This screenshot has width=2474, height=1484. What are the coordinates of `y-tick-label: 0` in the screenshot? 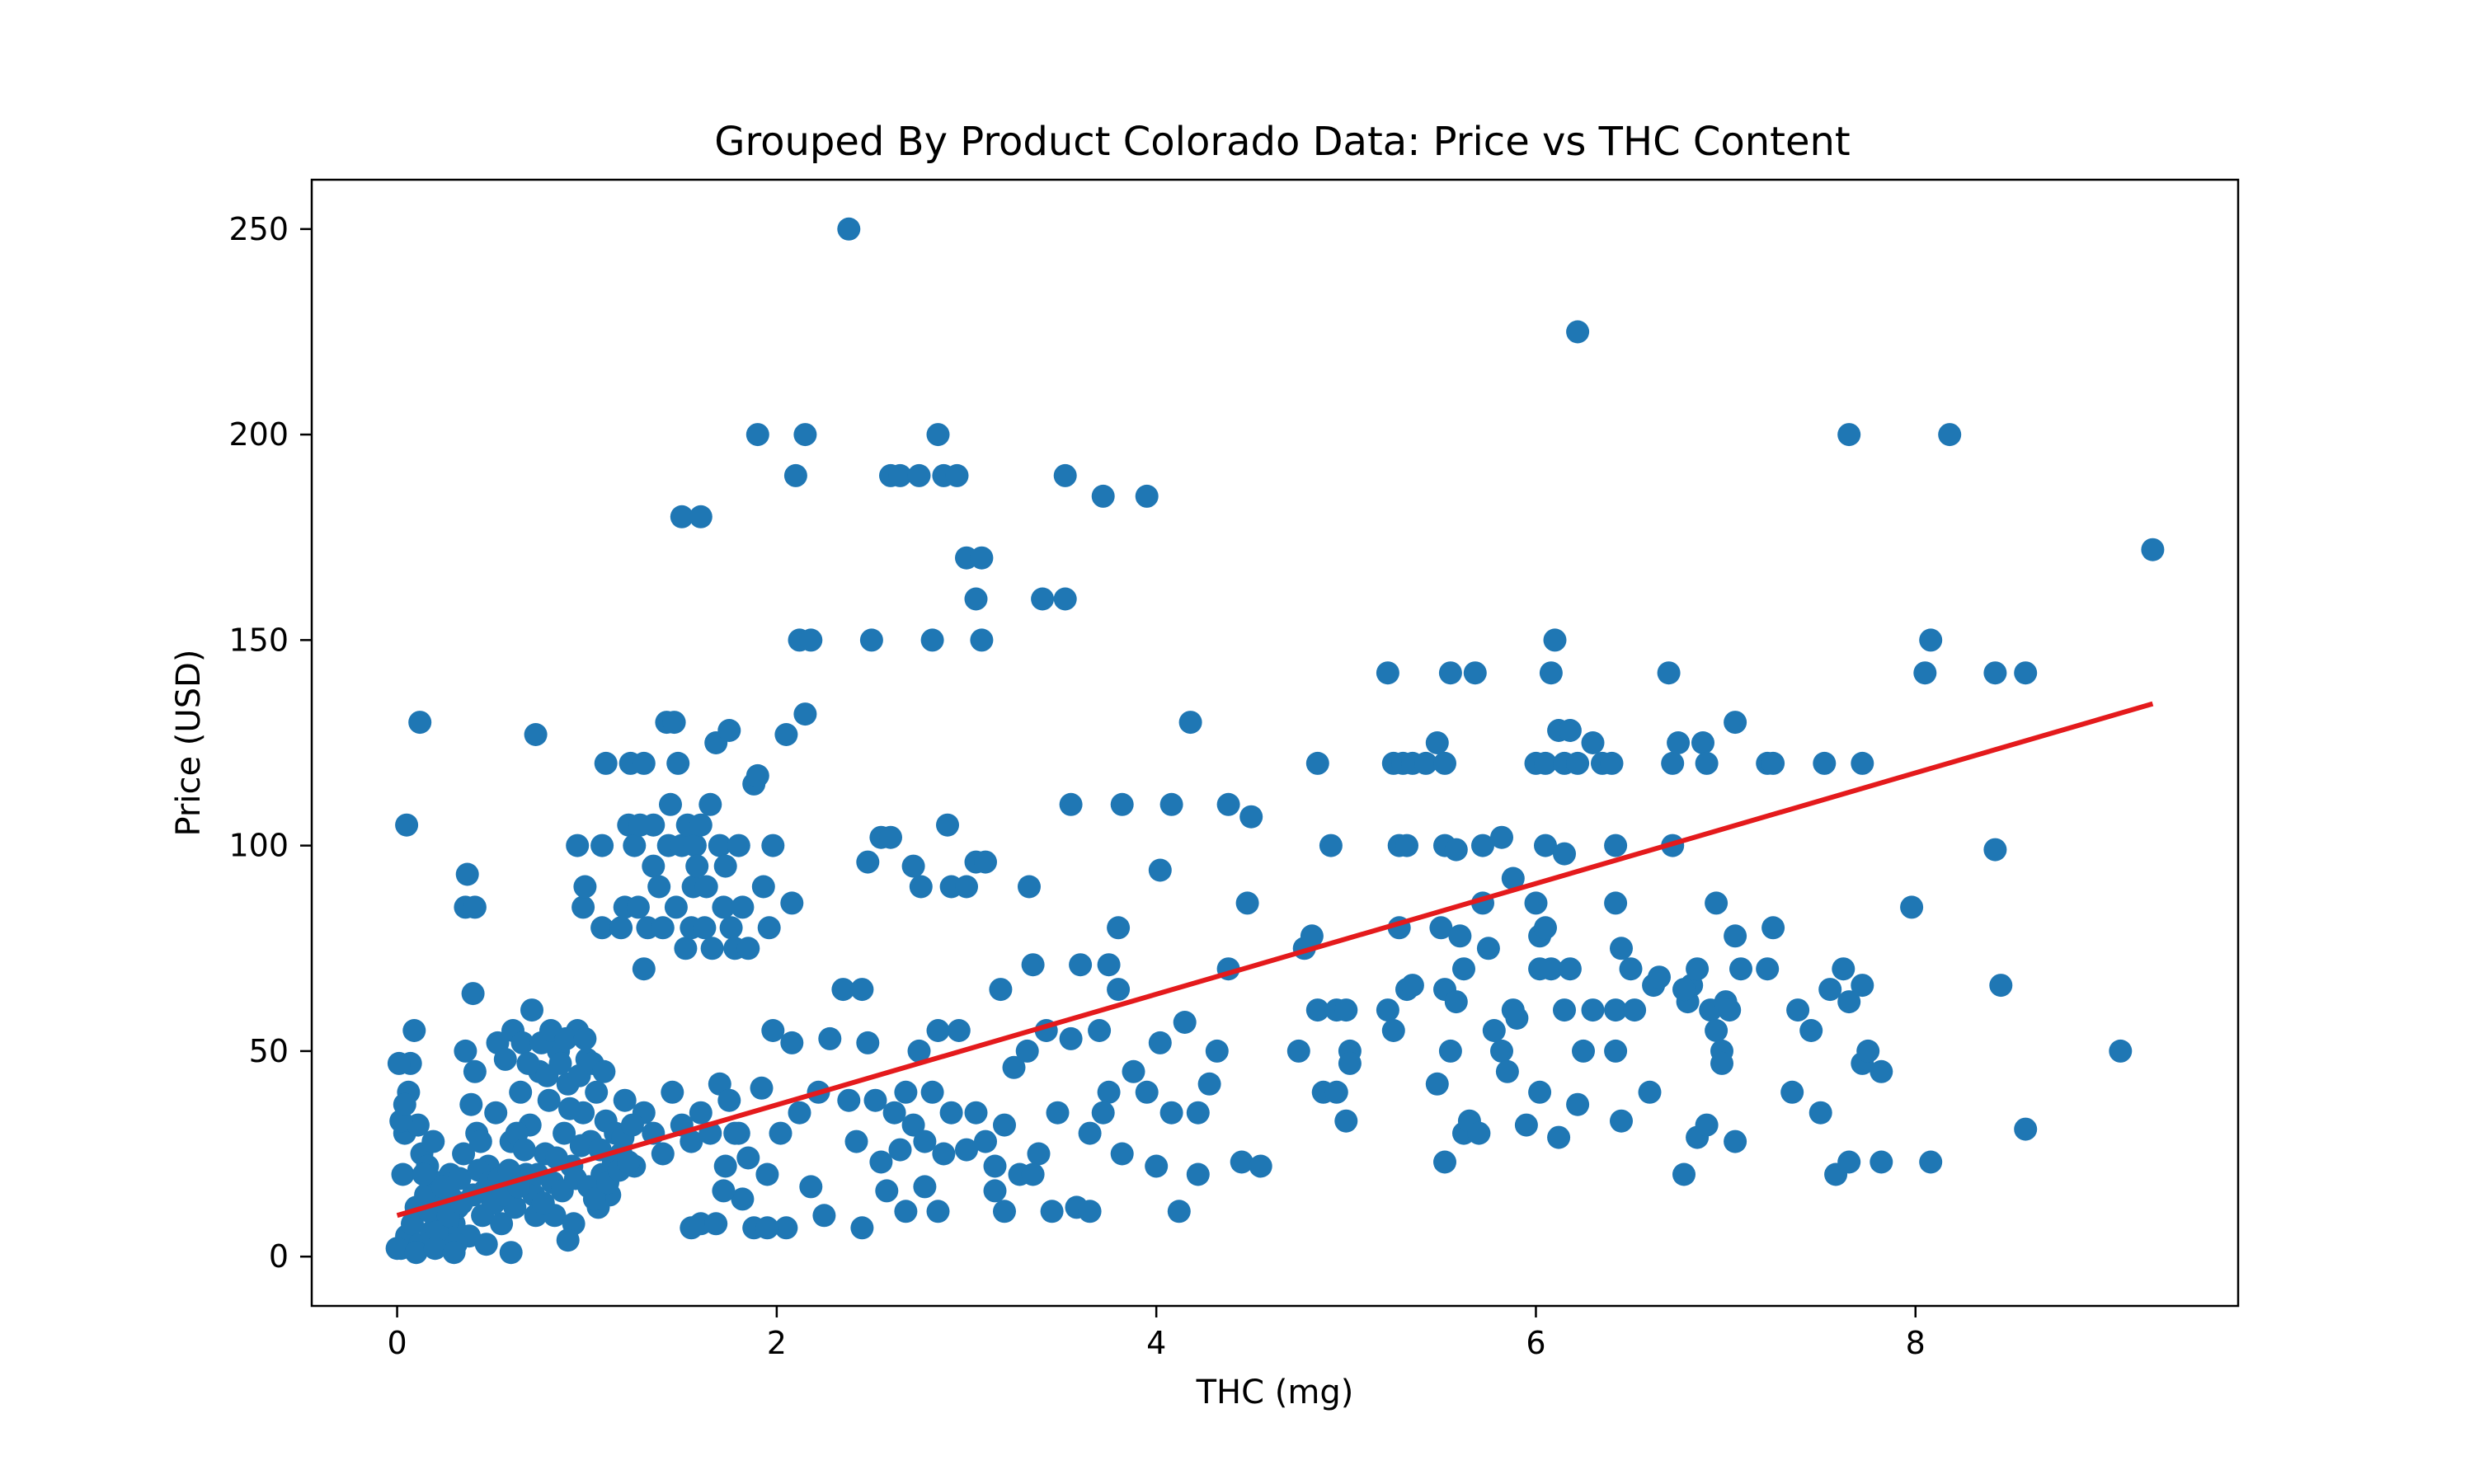 It's located at (279, 1256).